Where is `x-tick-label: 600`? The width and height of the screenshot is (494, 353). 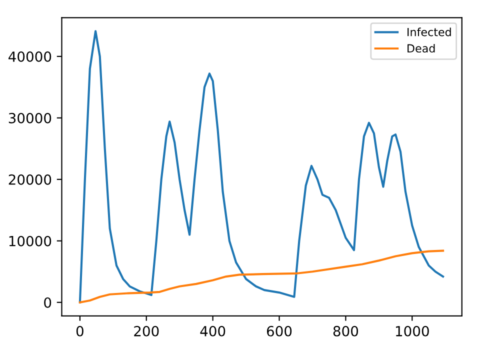 x-tick-label: 600 is located at coordinates (279, 331).